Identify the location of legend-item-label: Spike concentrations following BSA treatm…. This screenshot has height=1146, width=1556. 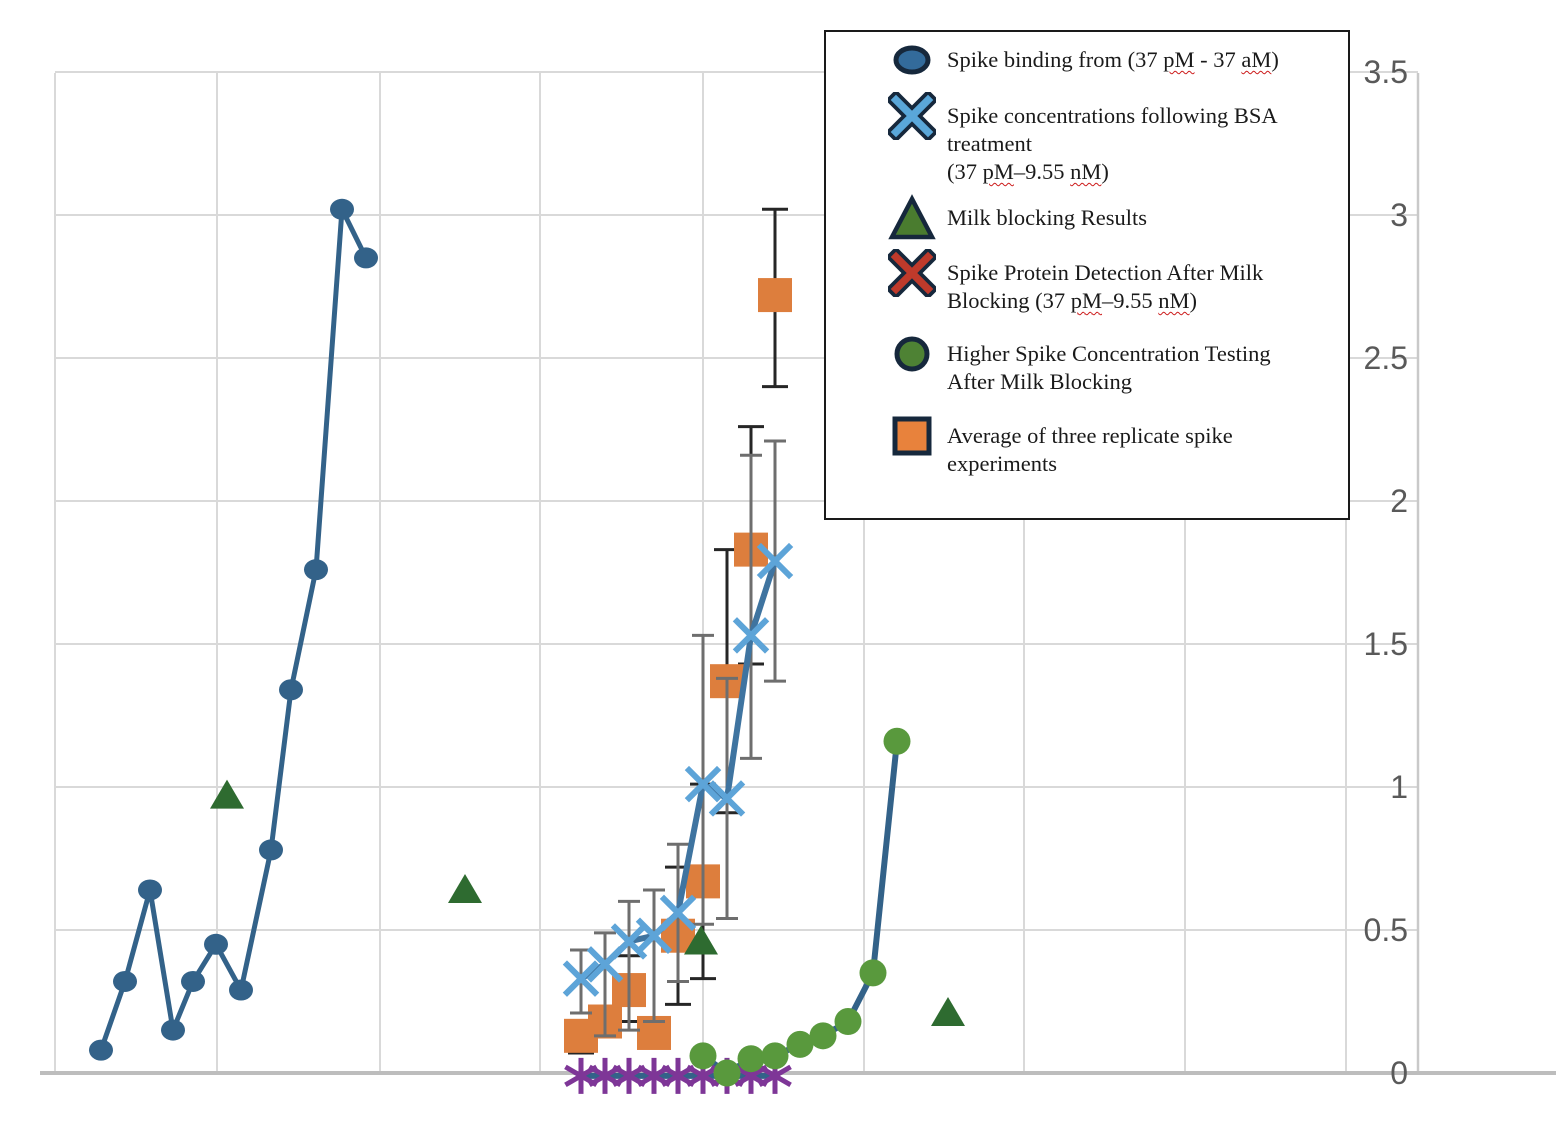
(1112, 143).